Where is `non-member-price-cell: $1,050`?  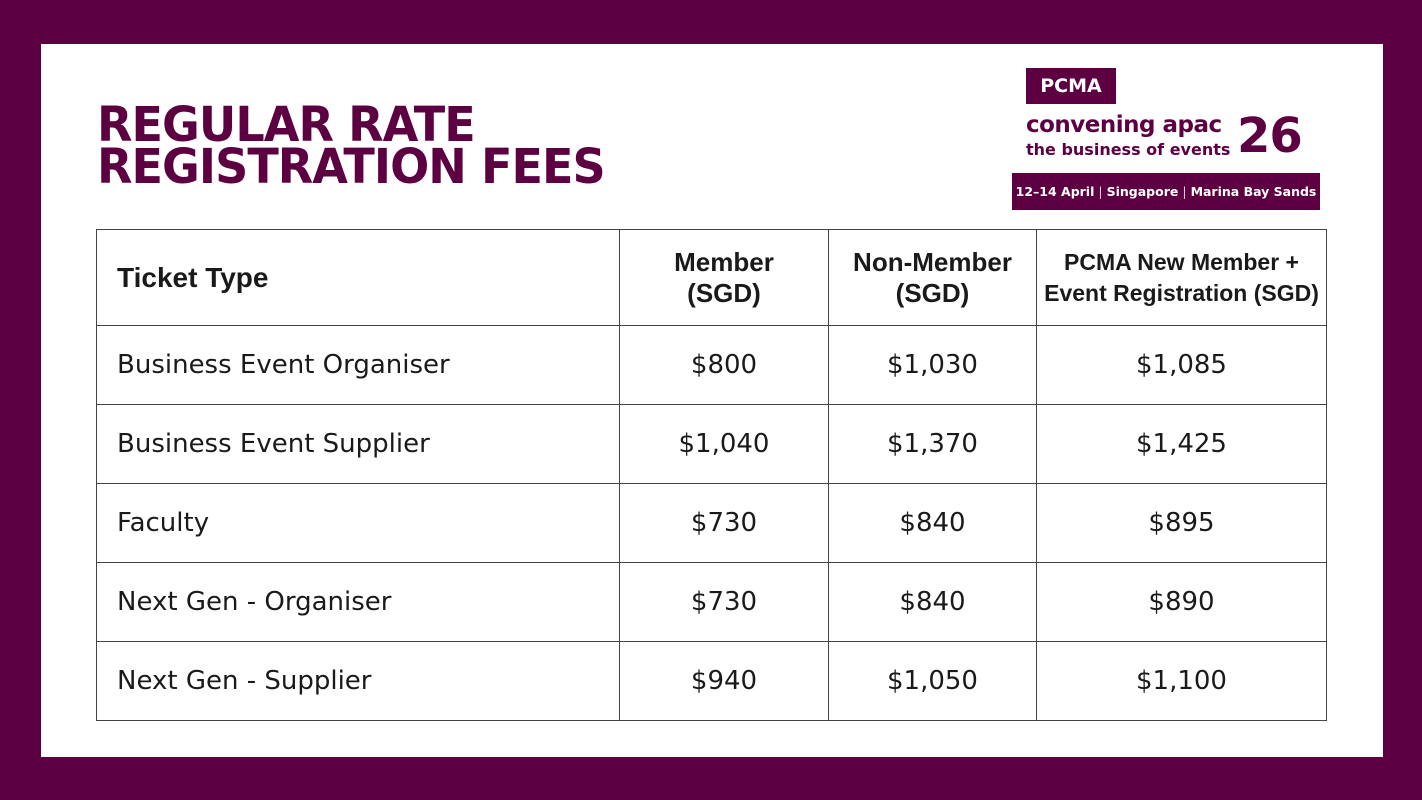 non-member-price-cell: $1,050 is located at coordinates (932, 681).